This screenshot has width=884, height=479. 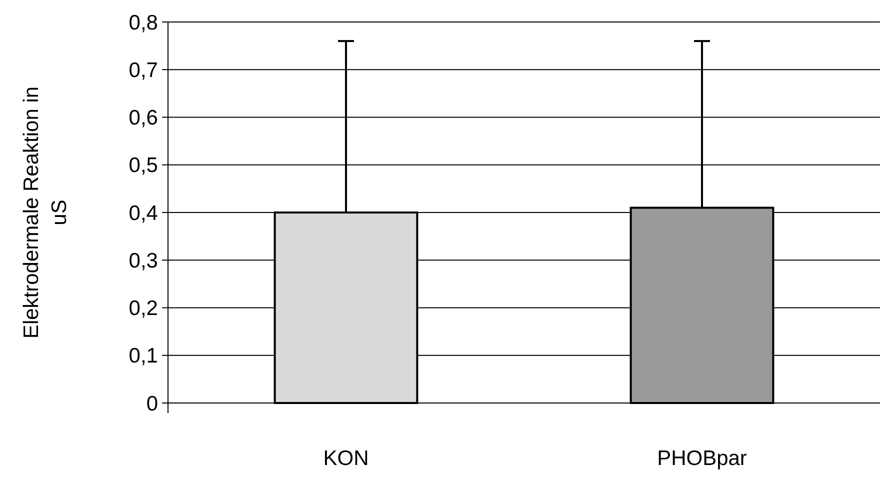 What do you see at coordinates (45, 212) in the screenshot?
I see `y-axis-title: Elektrodermale Reaktion in uS` at bounding box center [45, 212].